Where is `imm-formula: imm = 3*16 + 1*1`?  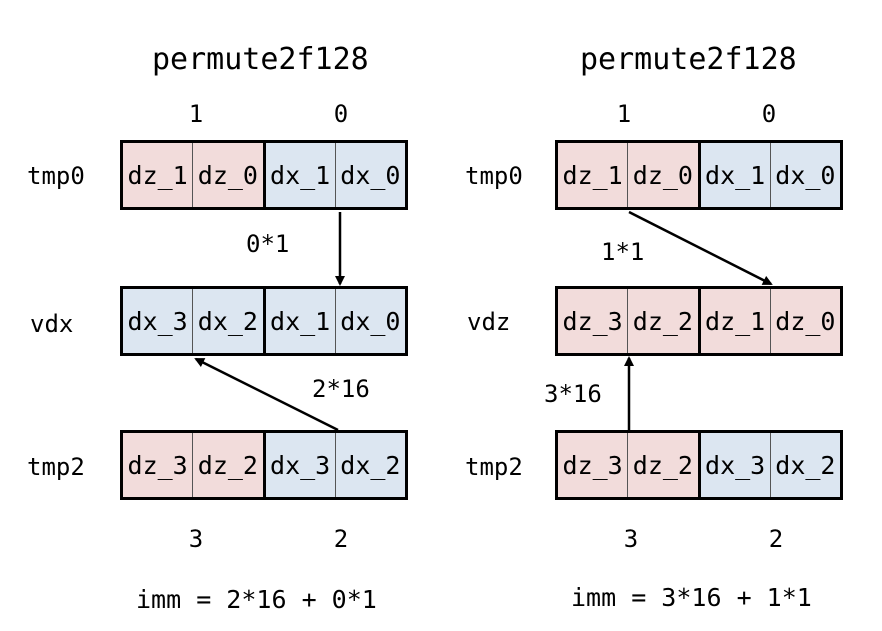 imm-formula: imm = 3*16 + 1*1 is located at coordinates (691, 597).